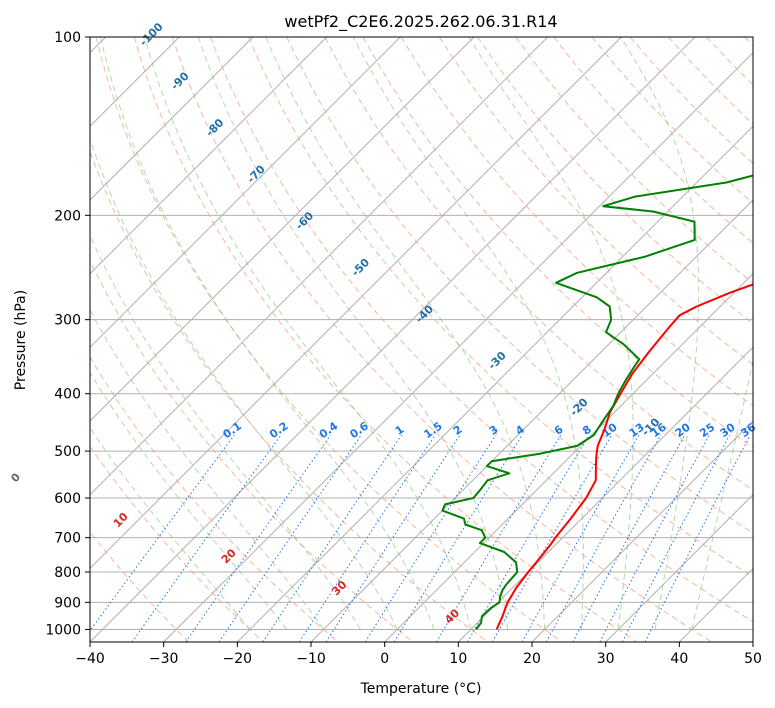  What do you see at coordinates (532, 659) in the screenshot?
I see `x-tick-label: 20` at bounding box center [532, 659].